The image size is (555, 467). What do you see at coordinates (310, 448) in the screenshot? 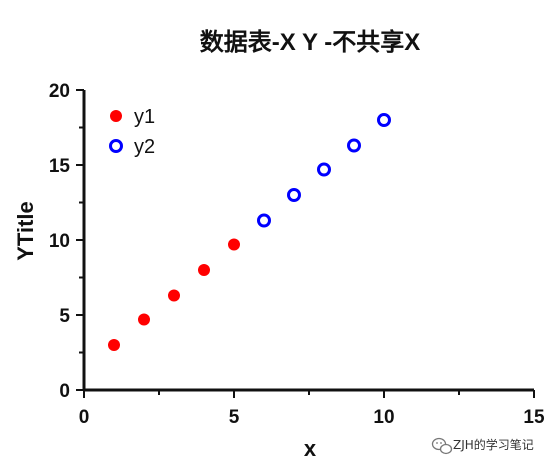
I see `x-axis-label: x` at bounding box center [310, 448].